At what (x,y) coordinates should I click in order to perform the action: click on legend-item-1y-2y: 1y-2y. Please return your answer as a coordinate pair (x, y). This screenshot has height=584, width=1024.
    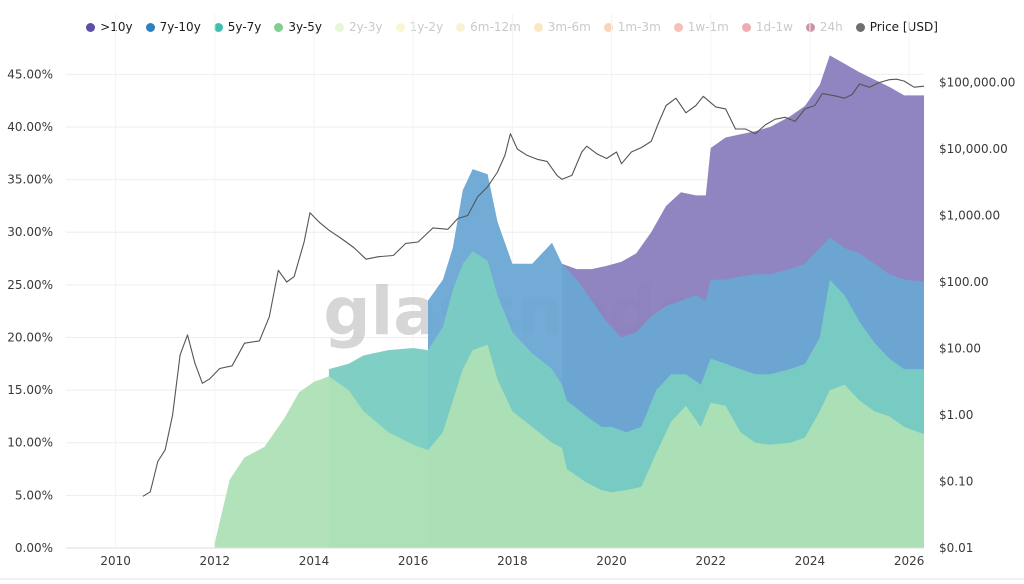
    Looking at the image, I should click on (419, 27).